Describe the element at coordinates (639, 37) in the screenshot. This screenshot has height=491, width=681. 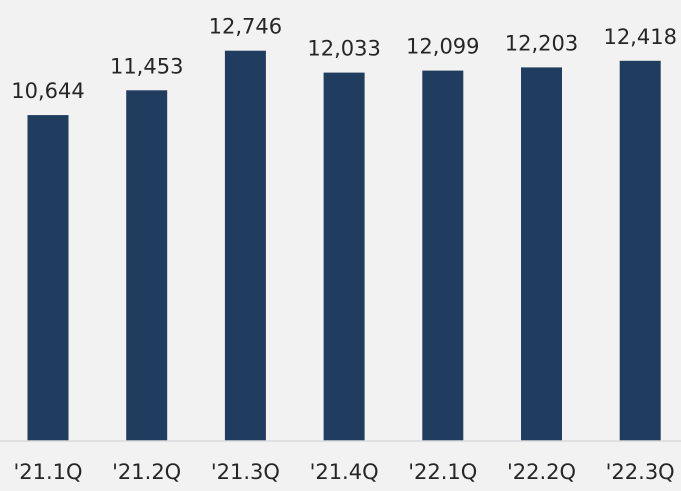
I see `value-label-7: 12,418` at that location.